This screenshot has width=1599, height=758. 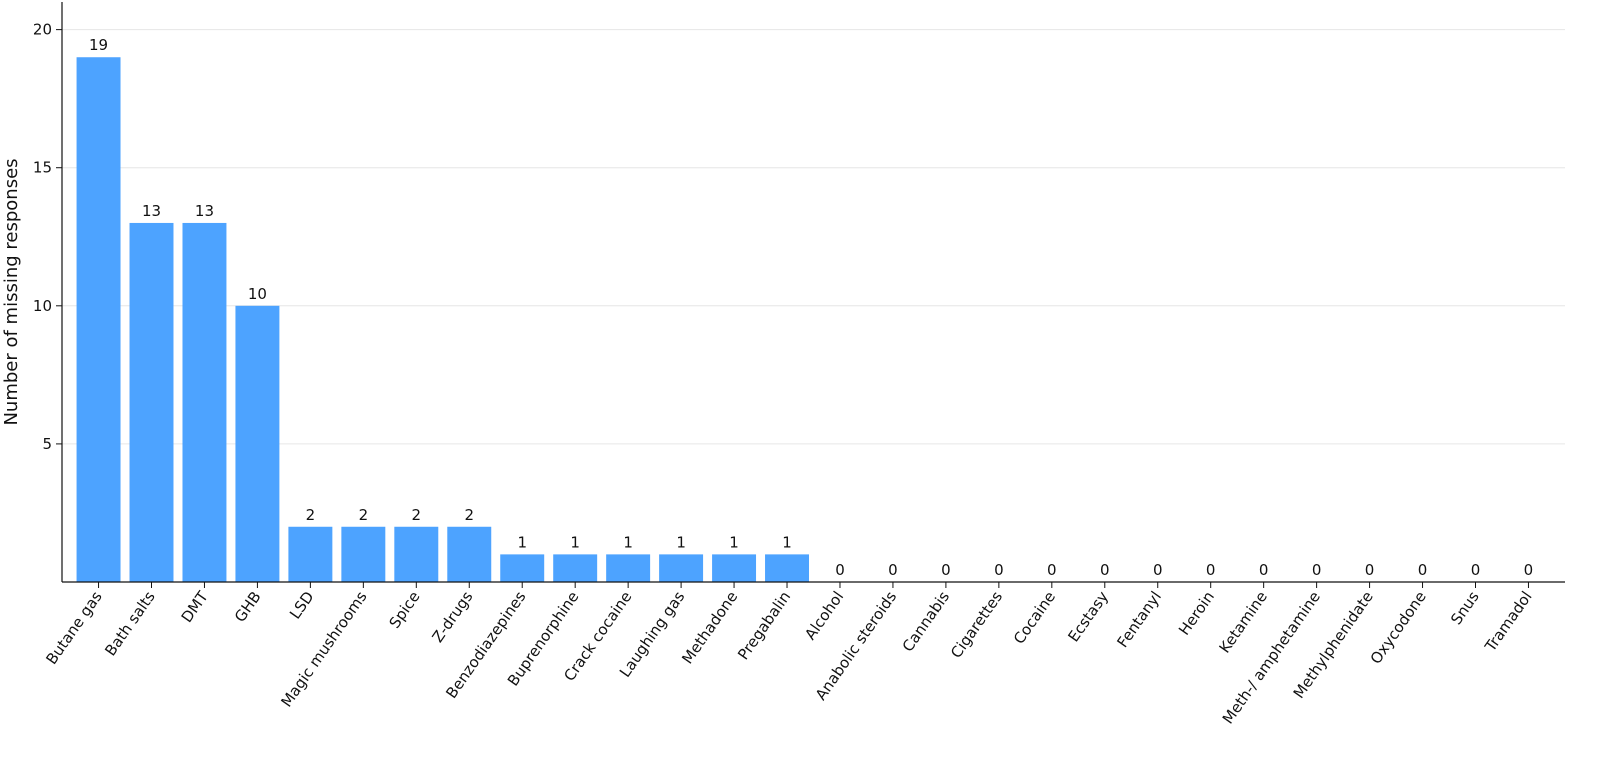 I want to click on x-tick-label: Cannabis, so click(x=926, y=621).